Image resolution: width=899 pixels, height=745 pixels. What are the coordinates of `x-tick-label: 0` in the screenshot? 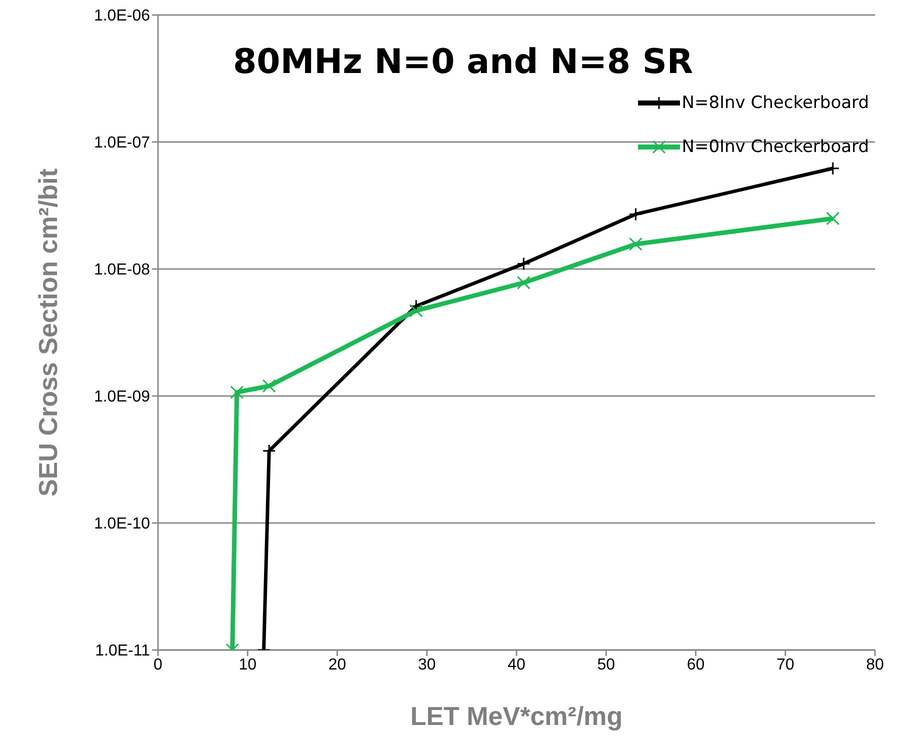 It's located at (158, 665).